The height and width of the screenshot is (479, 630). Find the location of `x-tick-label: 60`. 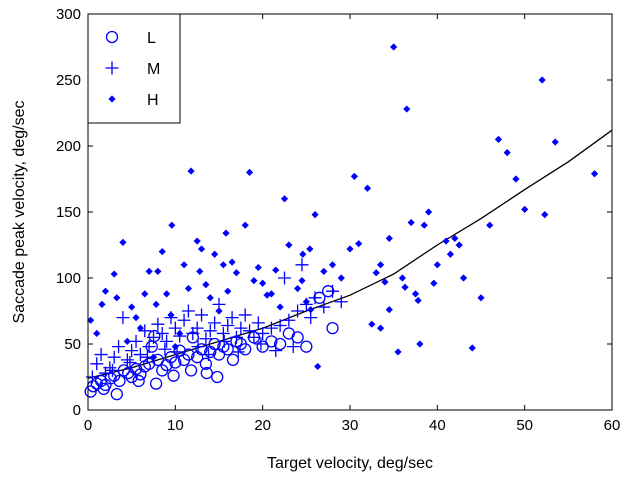

x-tick-label: 60 is located at coordinates (612, 425).